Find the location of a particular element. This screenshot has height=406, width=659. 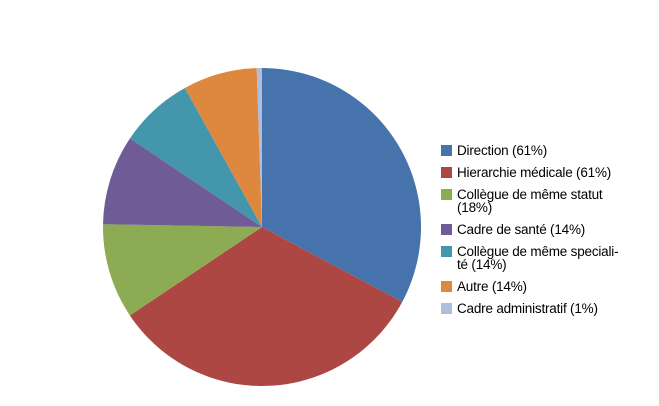

legend-item-6: Cadre administratif (1%) is located at coordinates (547, 308).